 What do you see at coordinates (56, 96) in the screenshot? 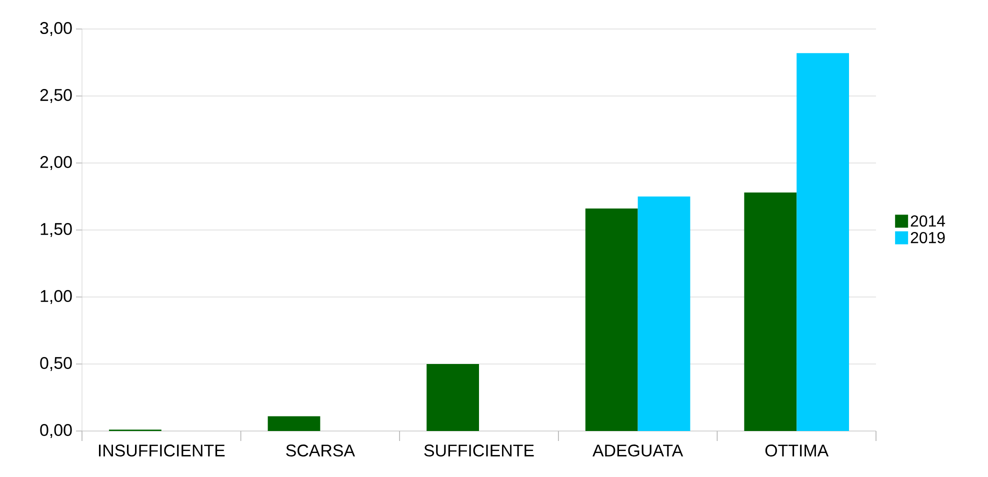
I see `y-tick-label: 2,50` at bounding box center [56, 96].